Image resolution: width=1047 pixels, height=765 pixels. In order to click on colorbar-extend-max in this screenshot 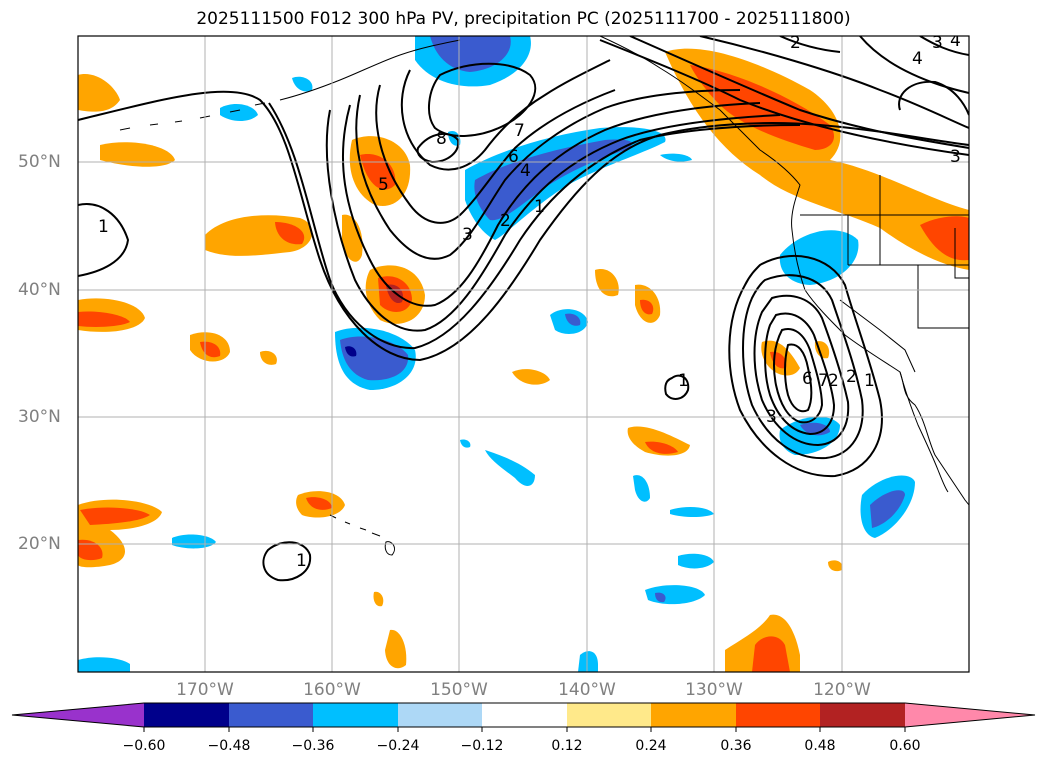, I will do `click(970, 715)`.